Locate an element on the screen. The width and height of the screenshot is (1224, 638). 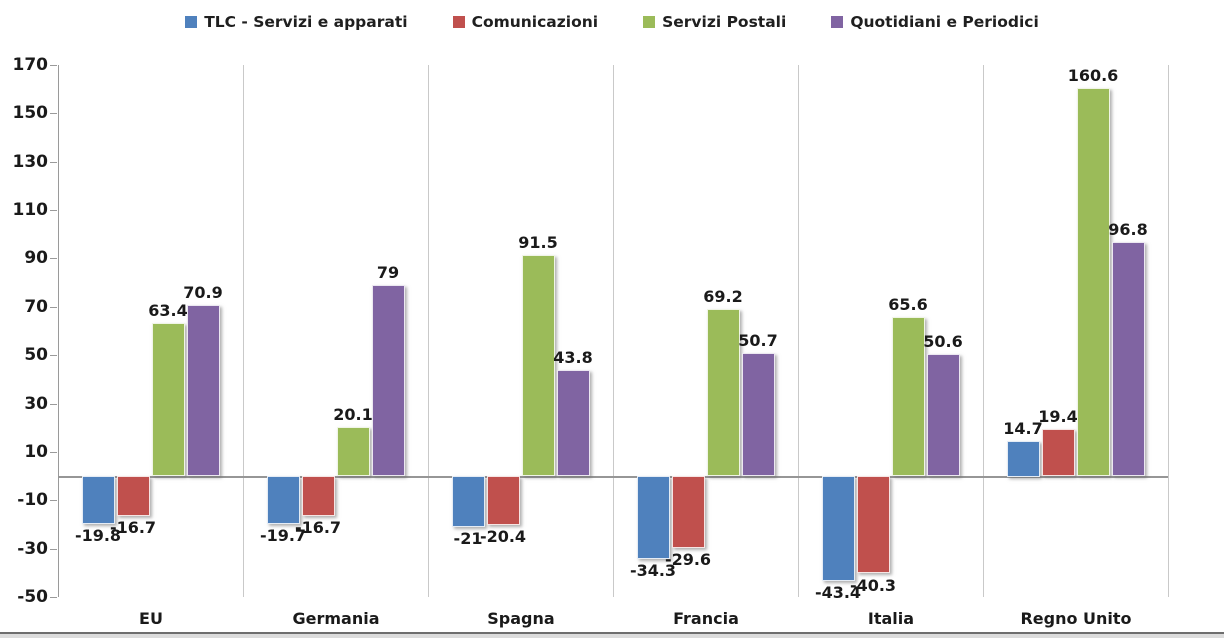
legend-label: Quotidiani e Periodici is located at coordinates (944, 22).